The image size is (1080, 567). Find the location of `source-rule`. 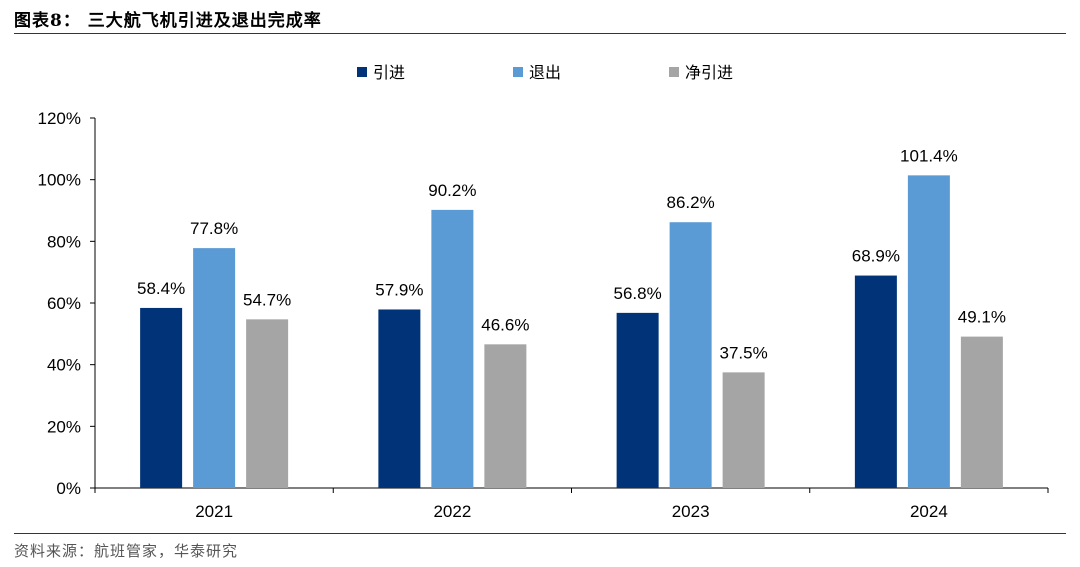

source-rule is located at coordinates (540, 533).